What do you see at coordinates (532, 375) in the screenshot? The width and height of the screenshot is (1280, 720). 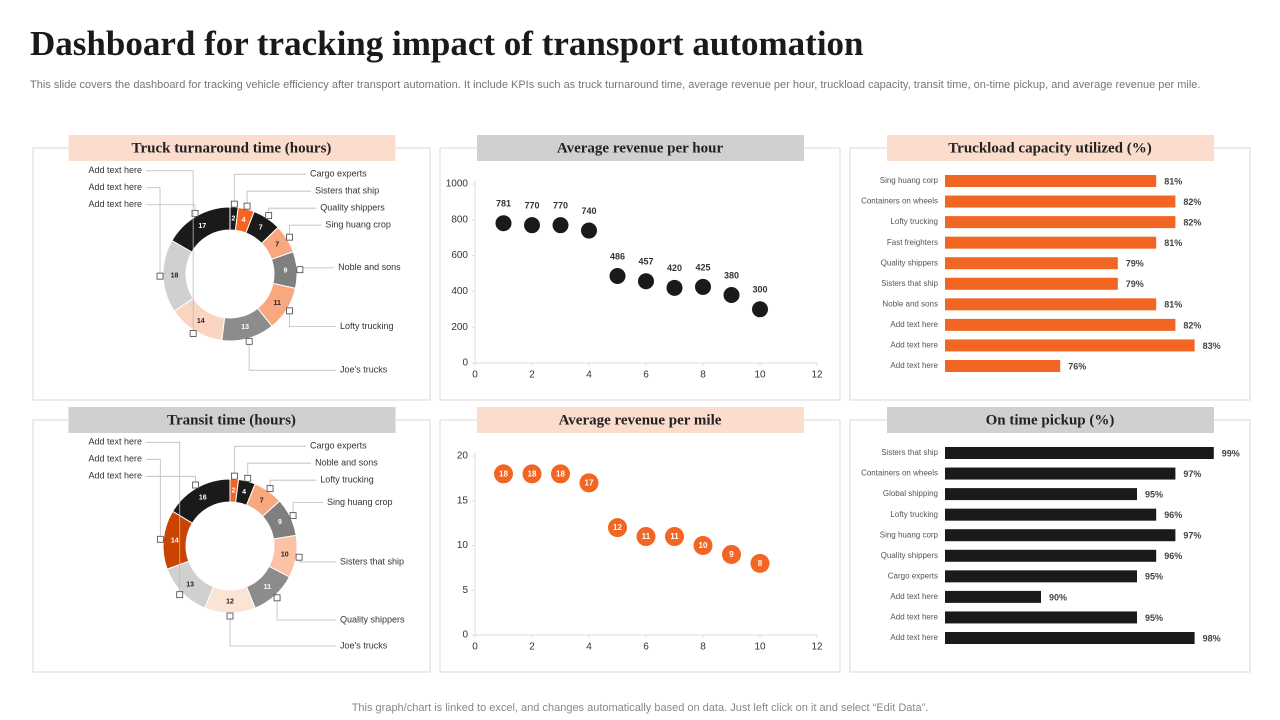 I see `x-tick-label: 2` at bounding box center [532, 375].